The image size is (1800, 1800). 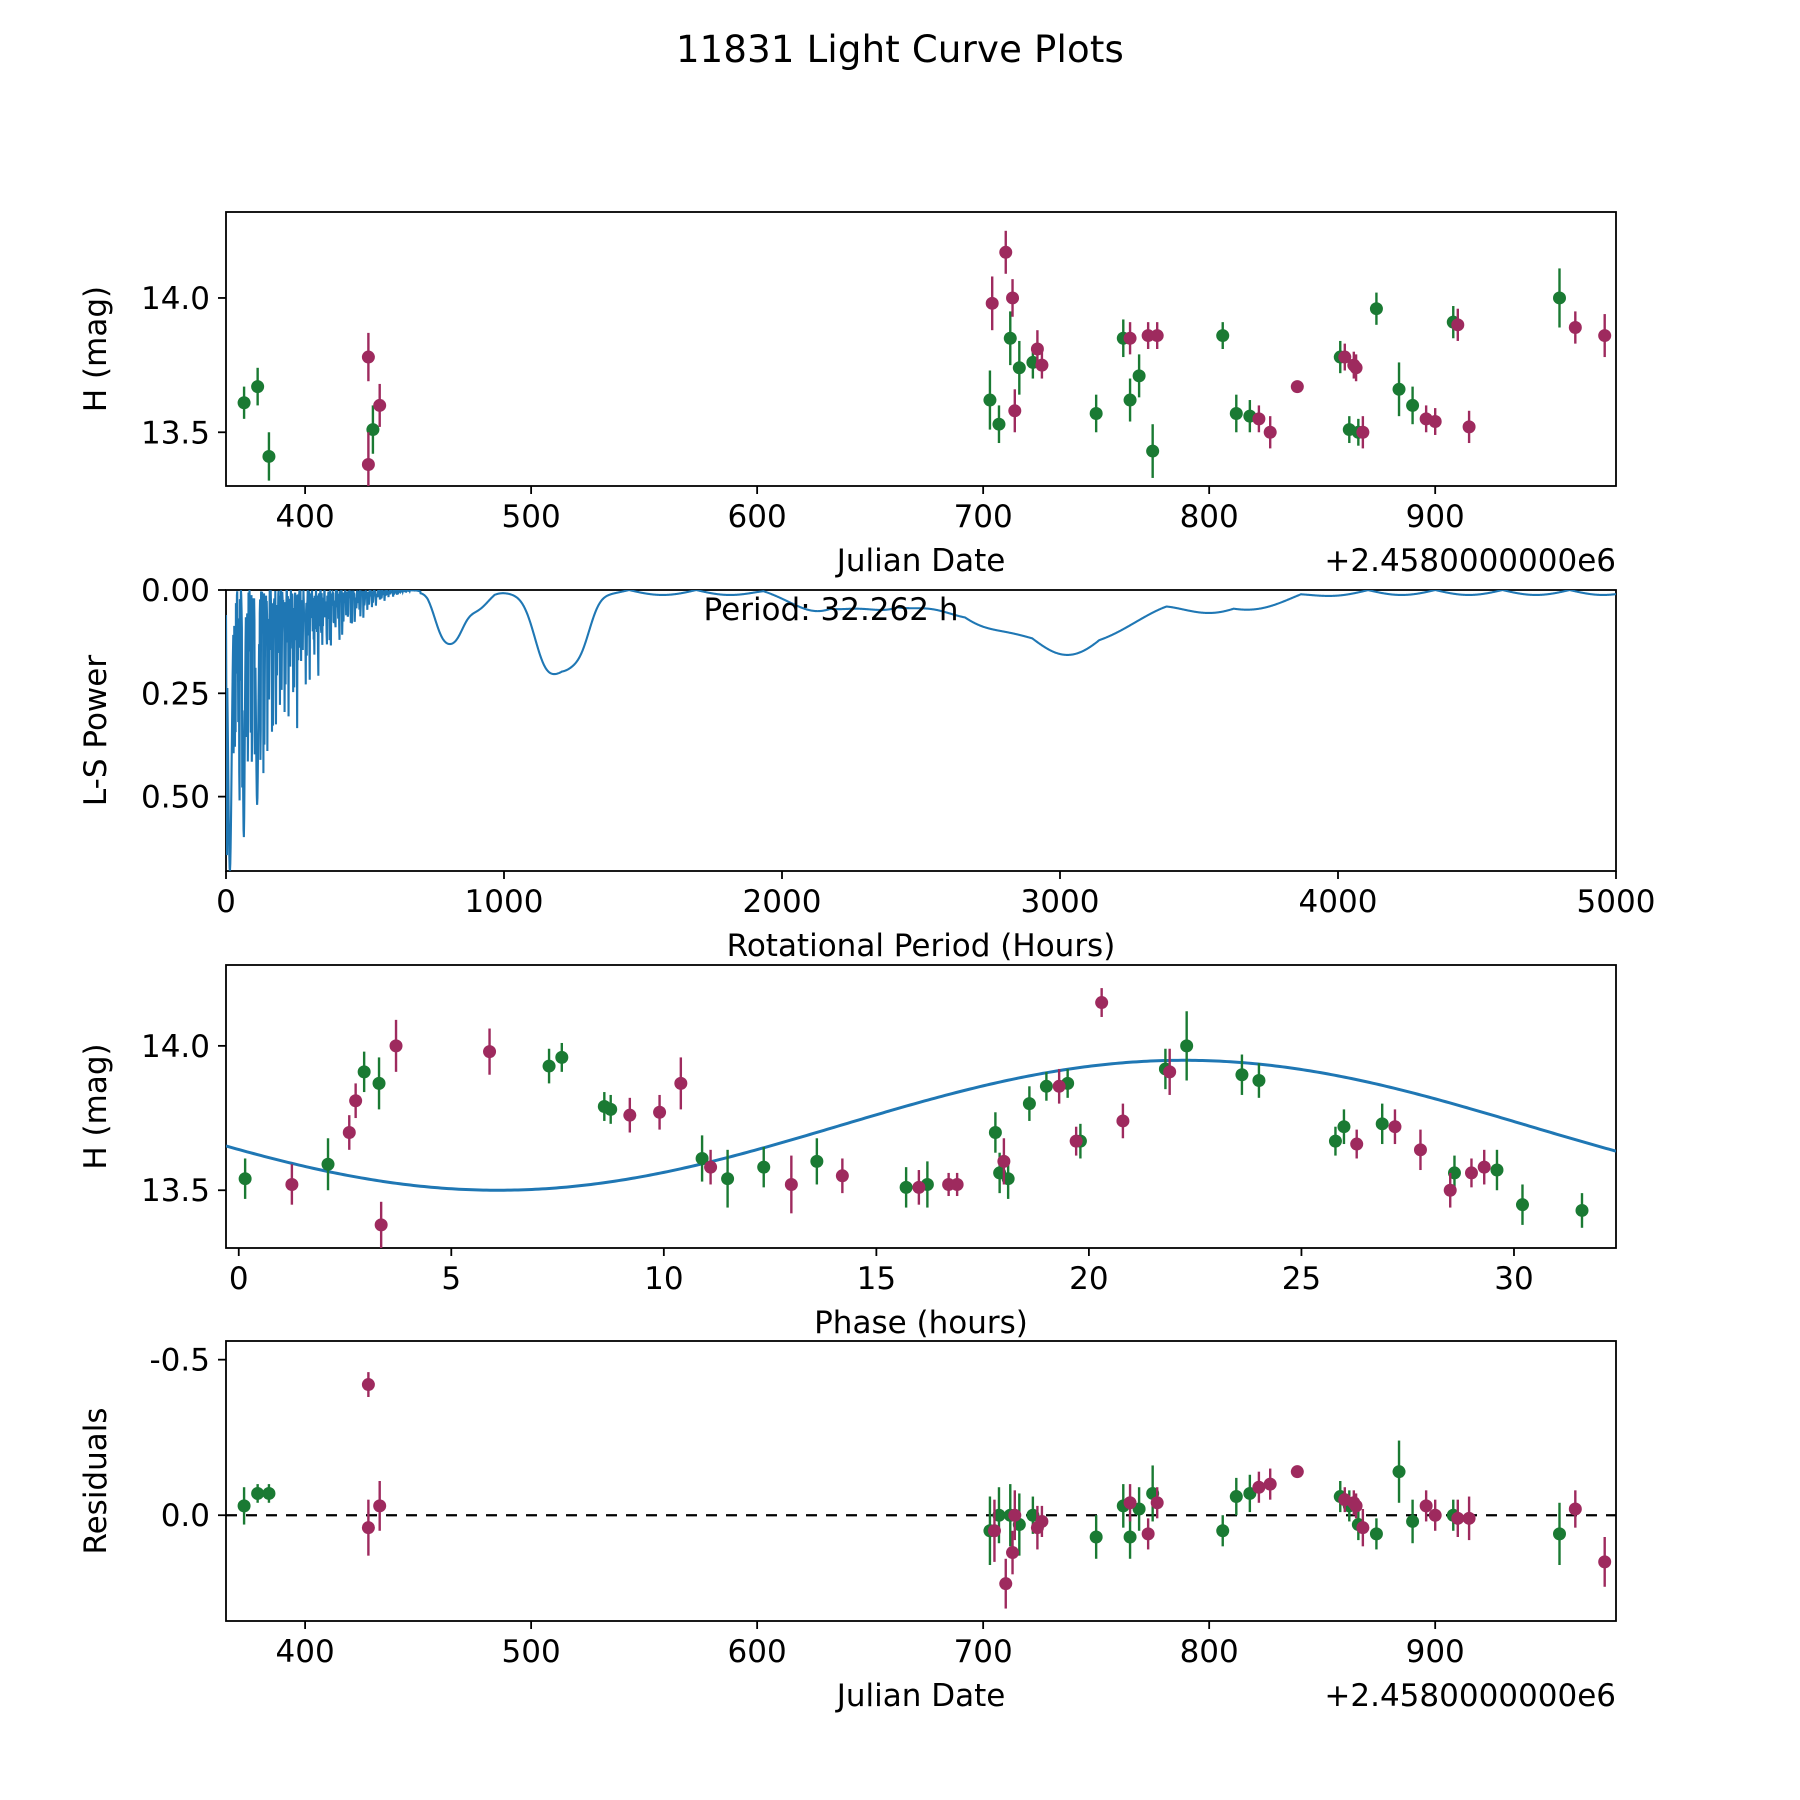 I want to click on panel-content, so click(x=921, y=1490).